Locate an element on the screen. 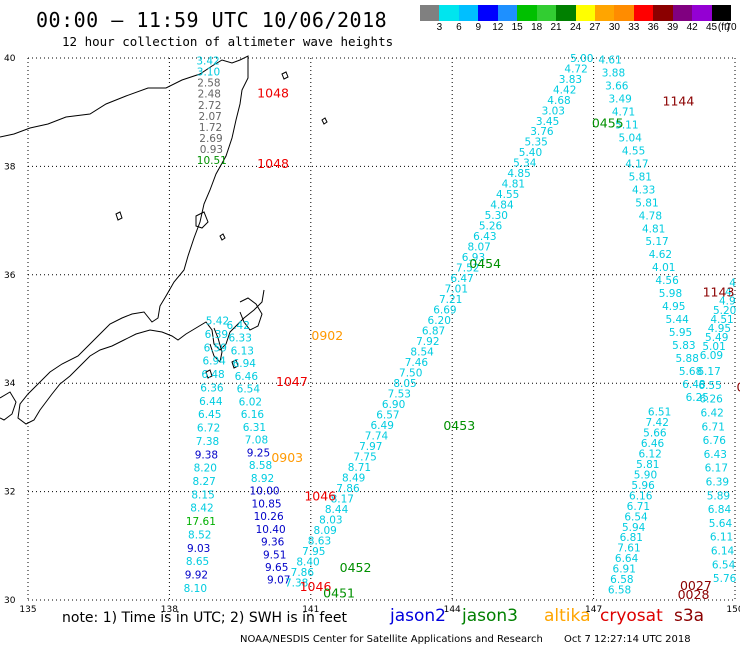 Image resolution: width=740 pixels, height=650 pixels. wave-height-value: 7.97 is located at coordinates (370, 447).